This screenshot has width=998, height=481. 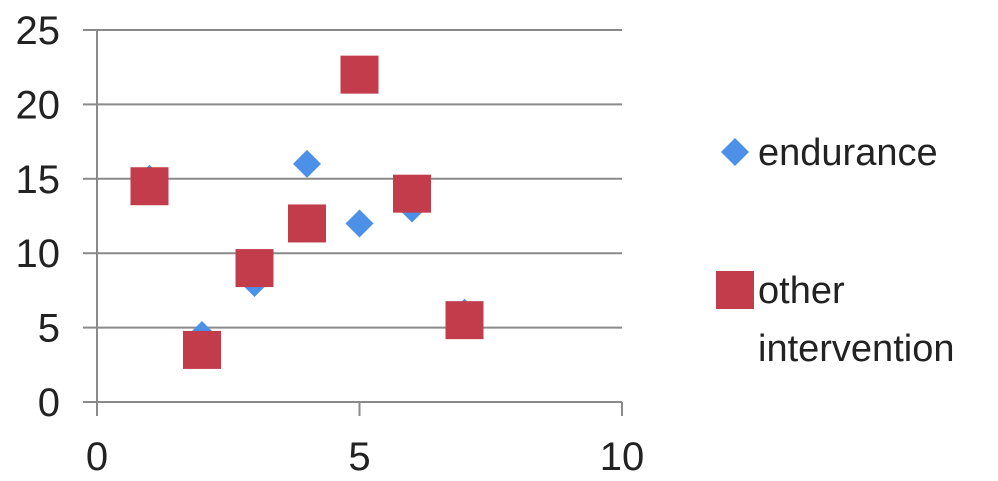 I want to click on y-tick-label-10: 10, so click(x=38, y=254).